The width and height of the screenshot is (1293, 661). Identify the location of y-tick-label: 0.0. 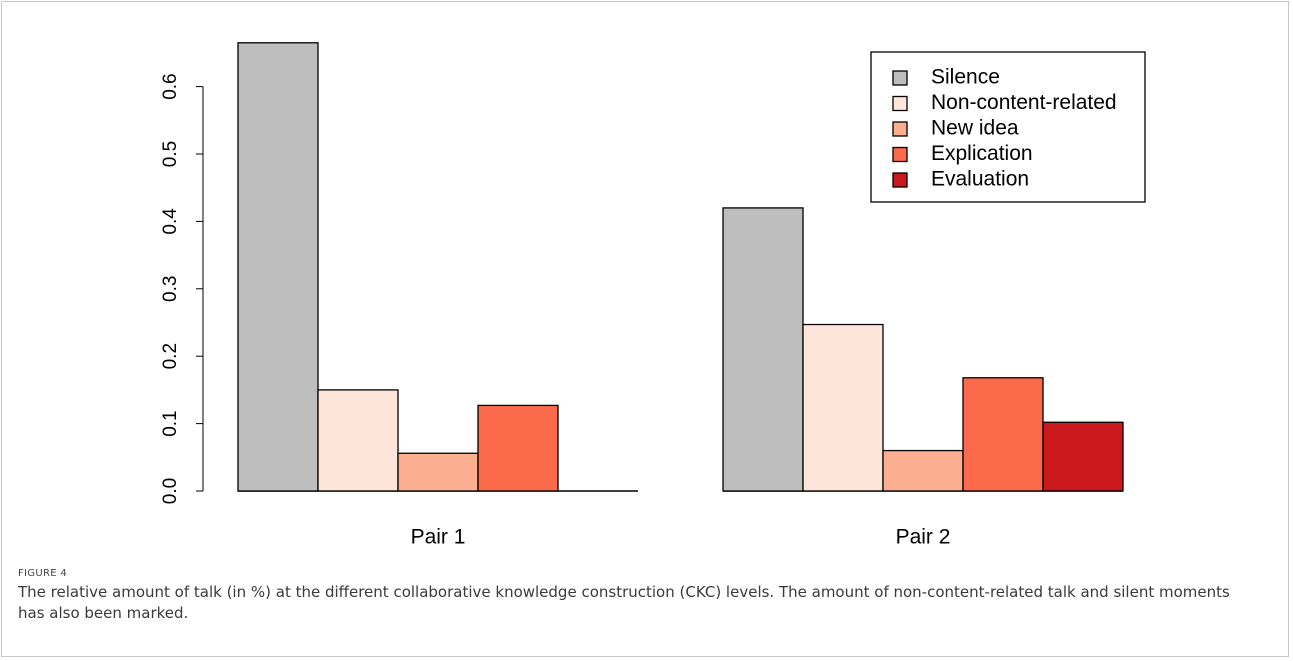
(170, 491).